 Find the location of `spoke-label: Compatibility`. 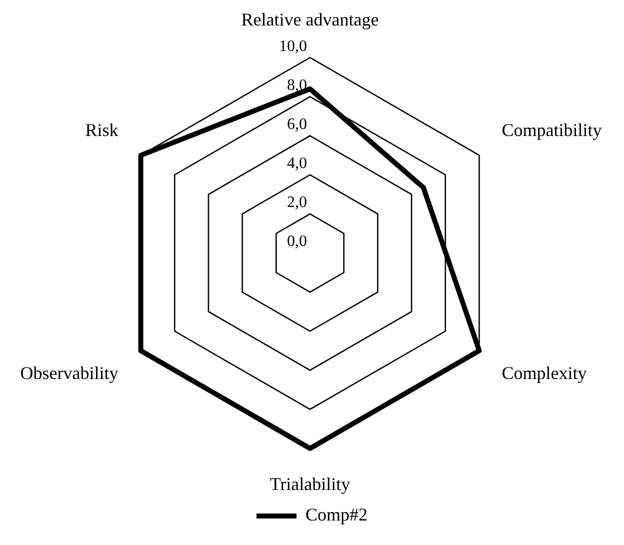

spoke-label: Compatibility is located at coordinates (552, 130).